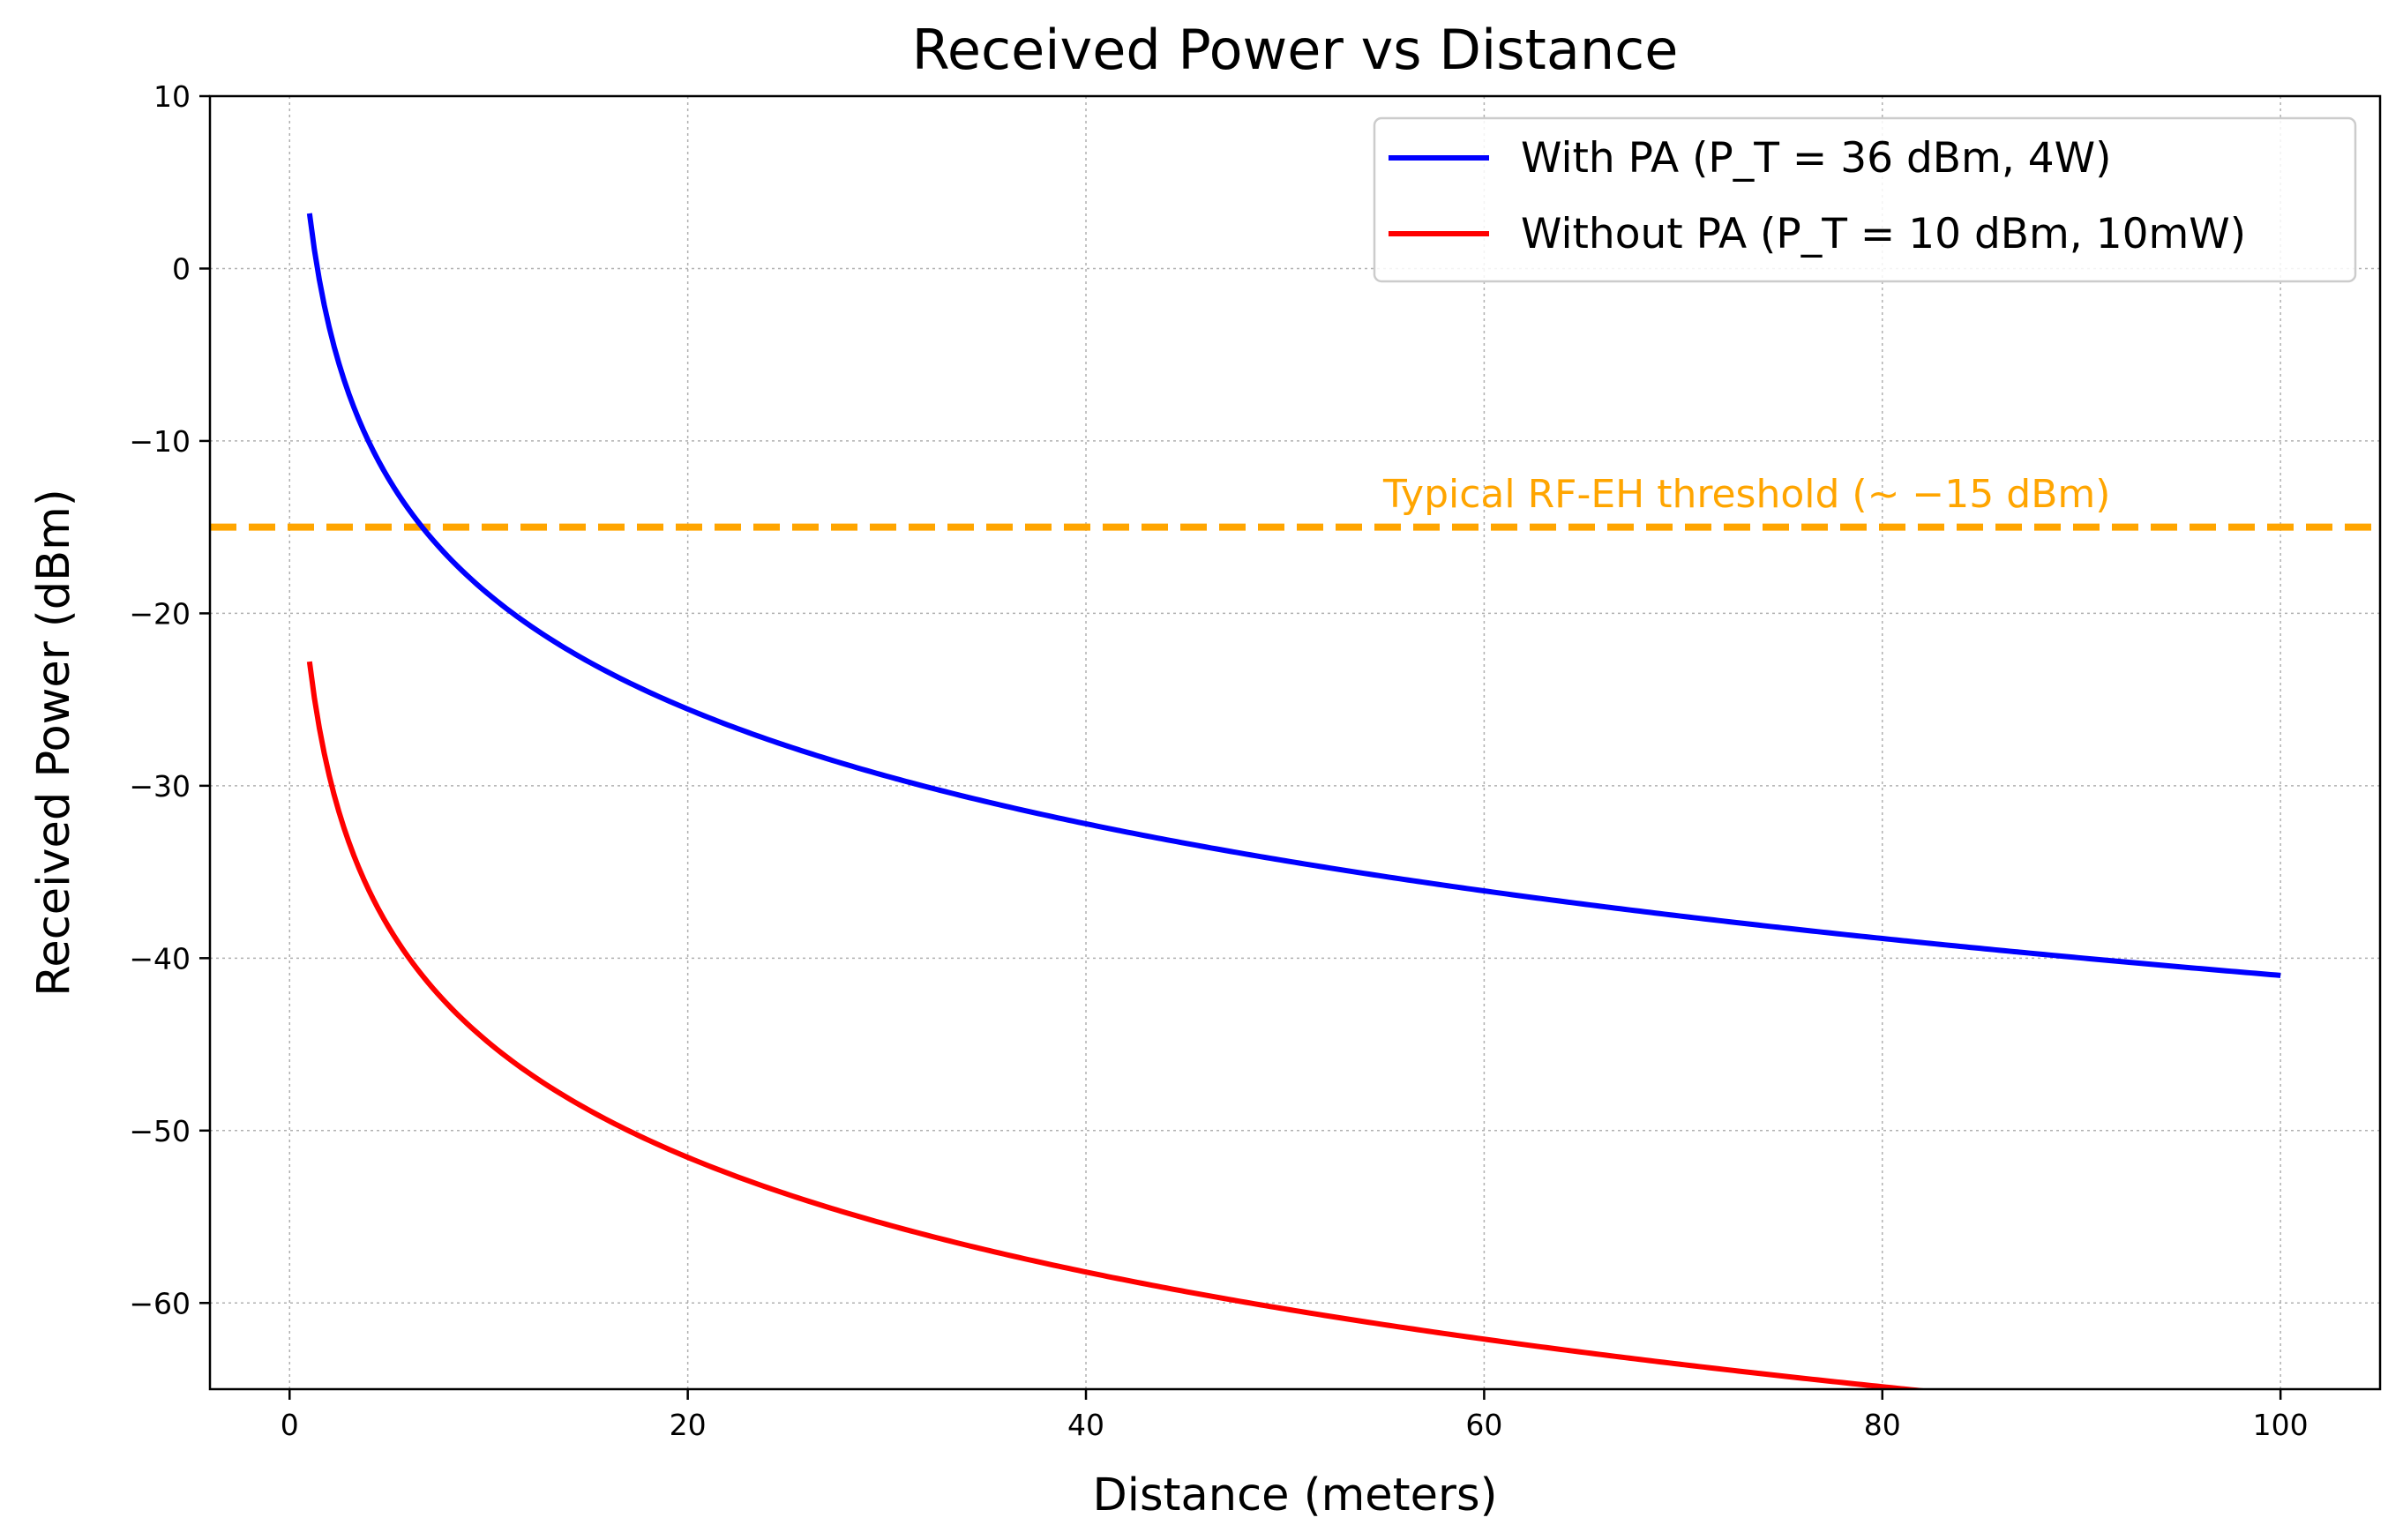  What do you see at coordinates (160, 1131) in the screenshot?
I see `y-tick-label: −50` at bounding box center [160, 1131].